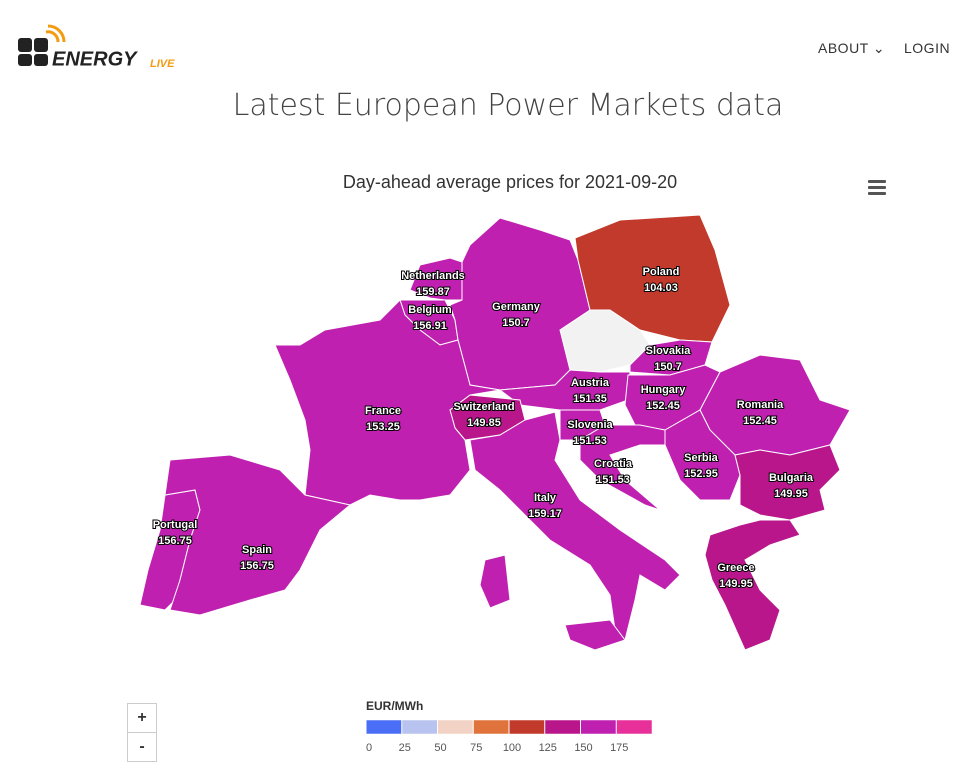 The width and height of the screenshot is (960, 773). What do you see at coordinates (701, 474) in the screenshot?
I see `region-value: 152.95` at bounding box center [701, 474].